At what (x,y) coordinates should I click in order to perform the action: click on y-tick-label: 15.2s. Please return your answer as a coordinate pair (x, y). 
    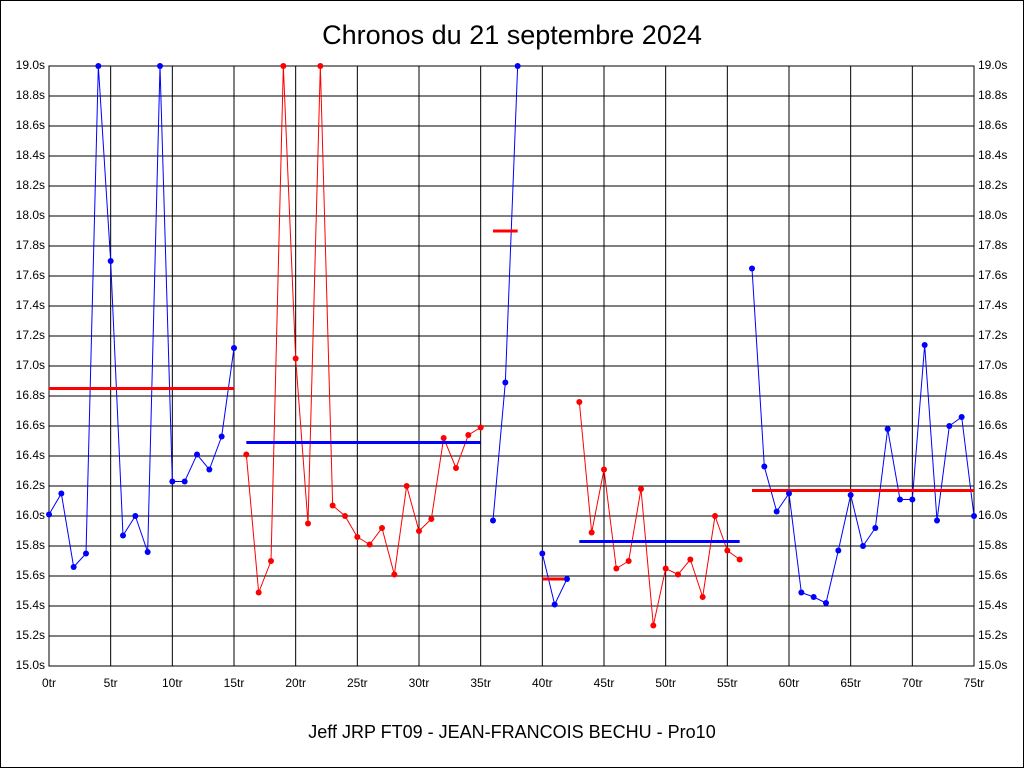
    Looking at the image, I should click on (30, 635).